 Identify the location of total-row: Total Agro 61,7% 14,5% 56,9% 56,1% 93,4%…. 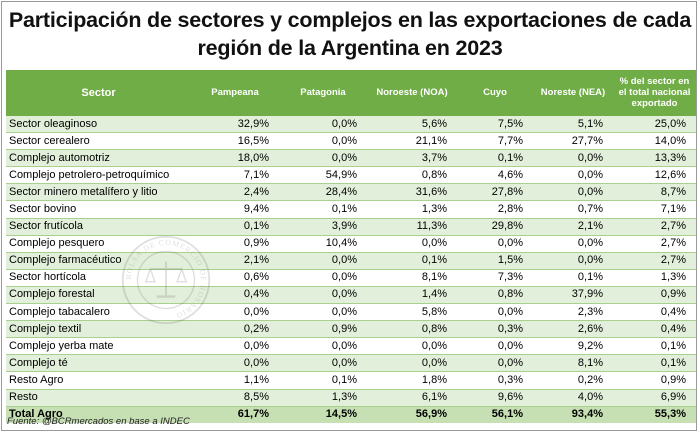
(351, 414).